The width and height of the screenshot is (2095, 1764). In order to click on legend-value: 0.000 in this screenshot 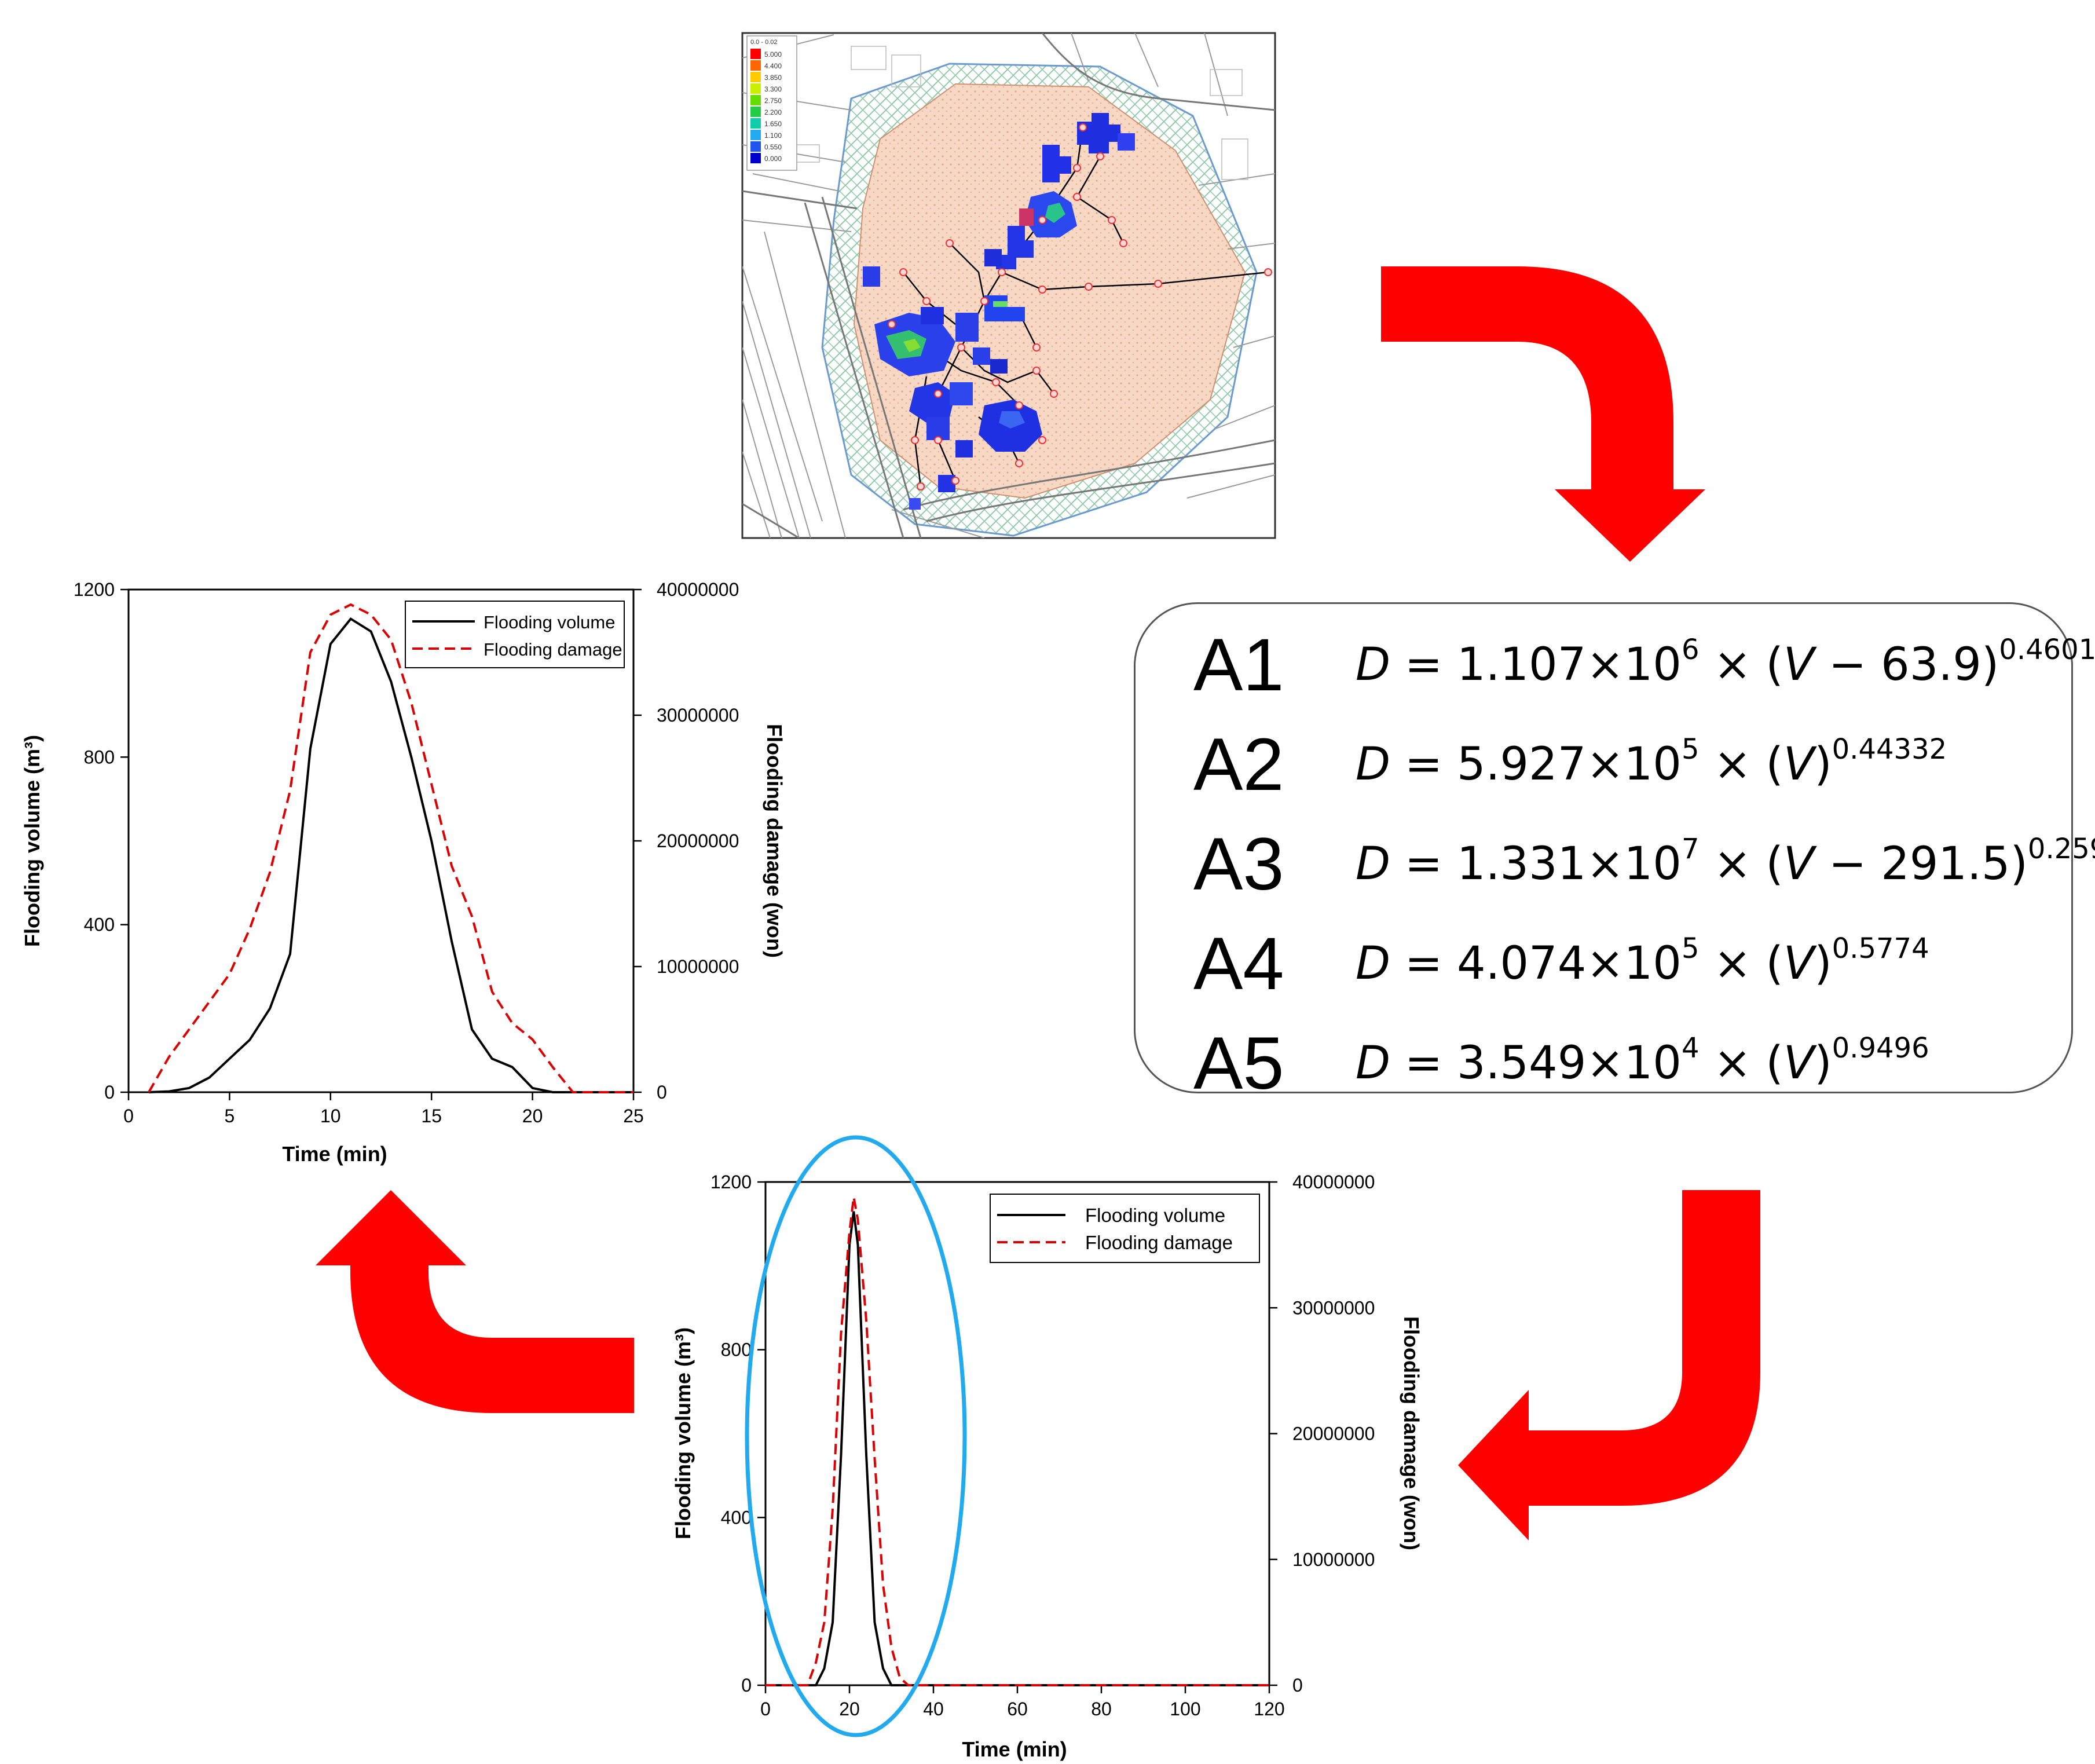, I will do `click(773, 159)`.